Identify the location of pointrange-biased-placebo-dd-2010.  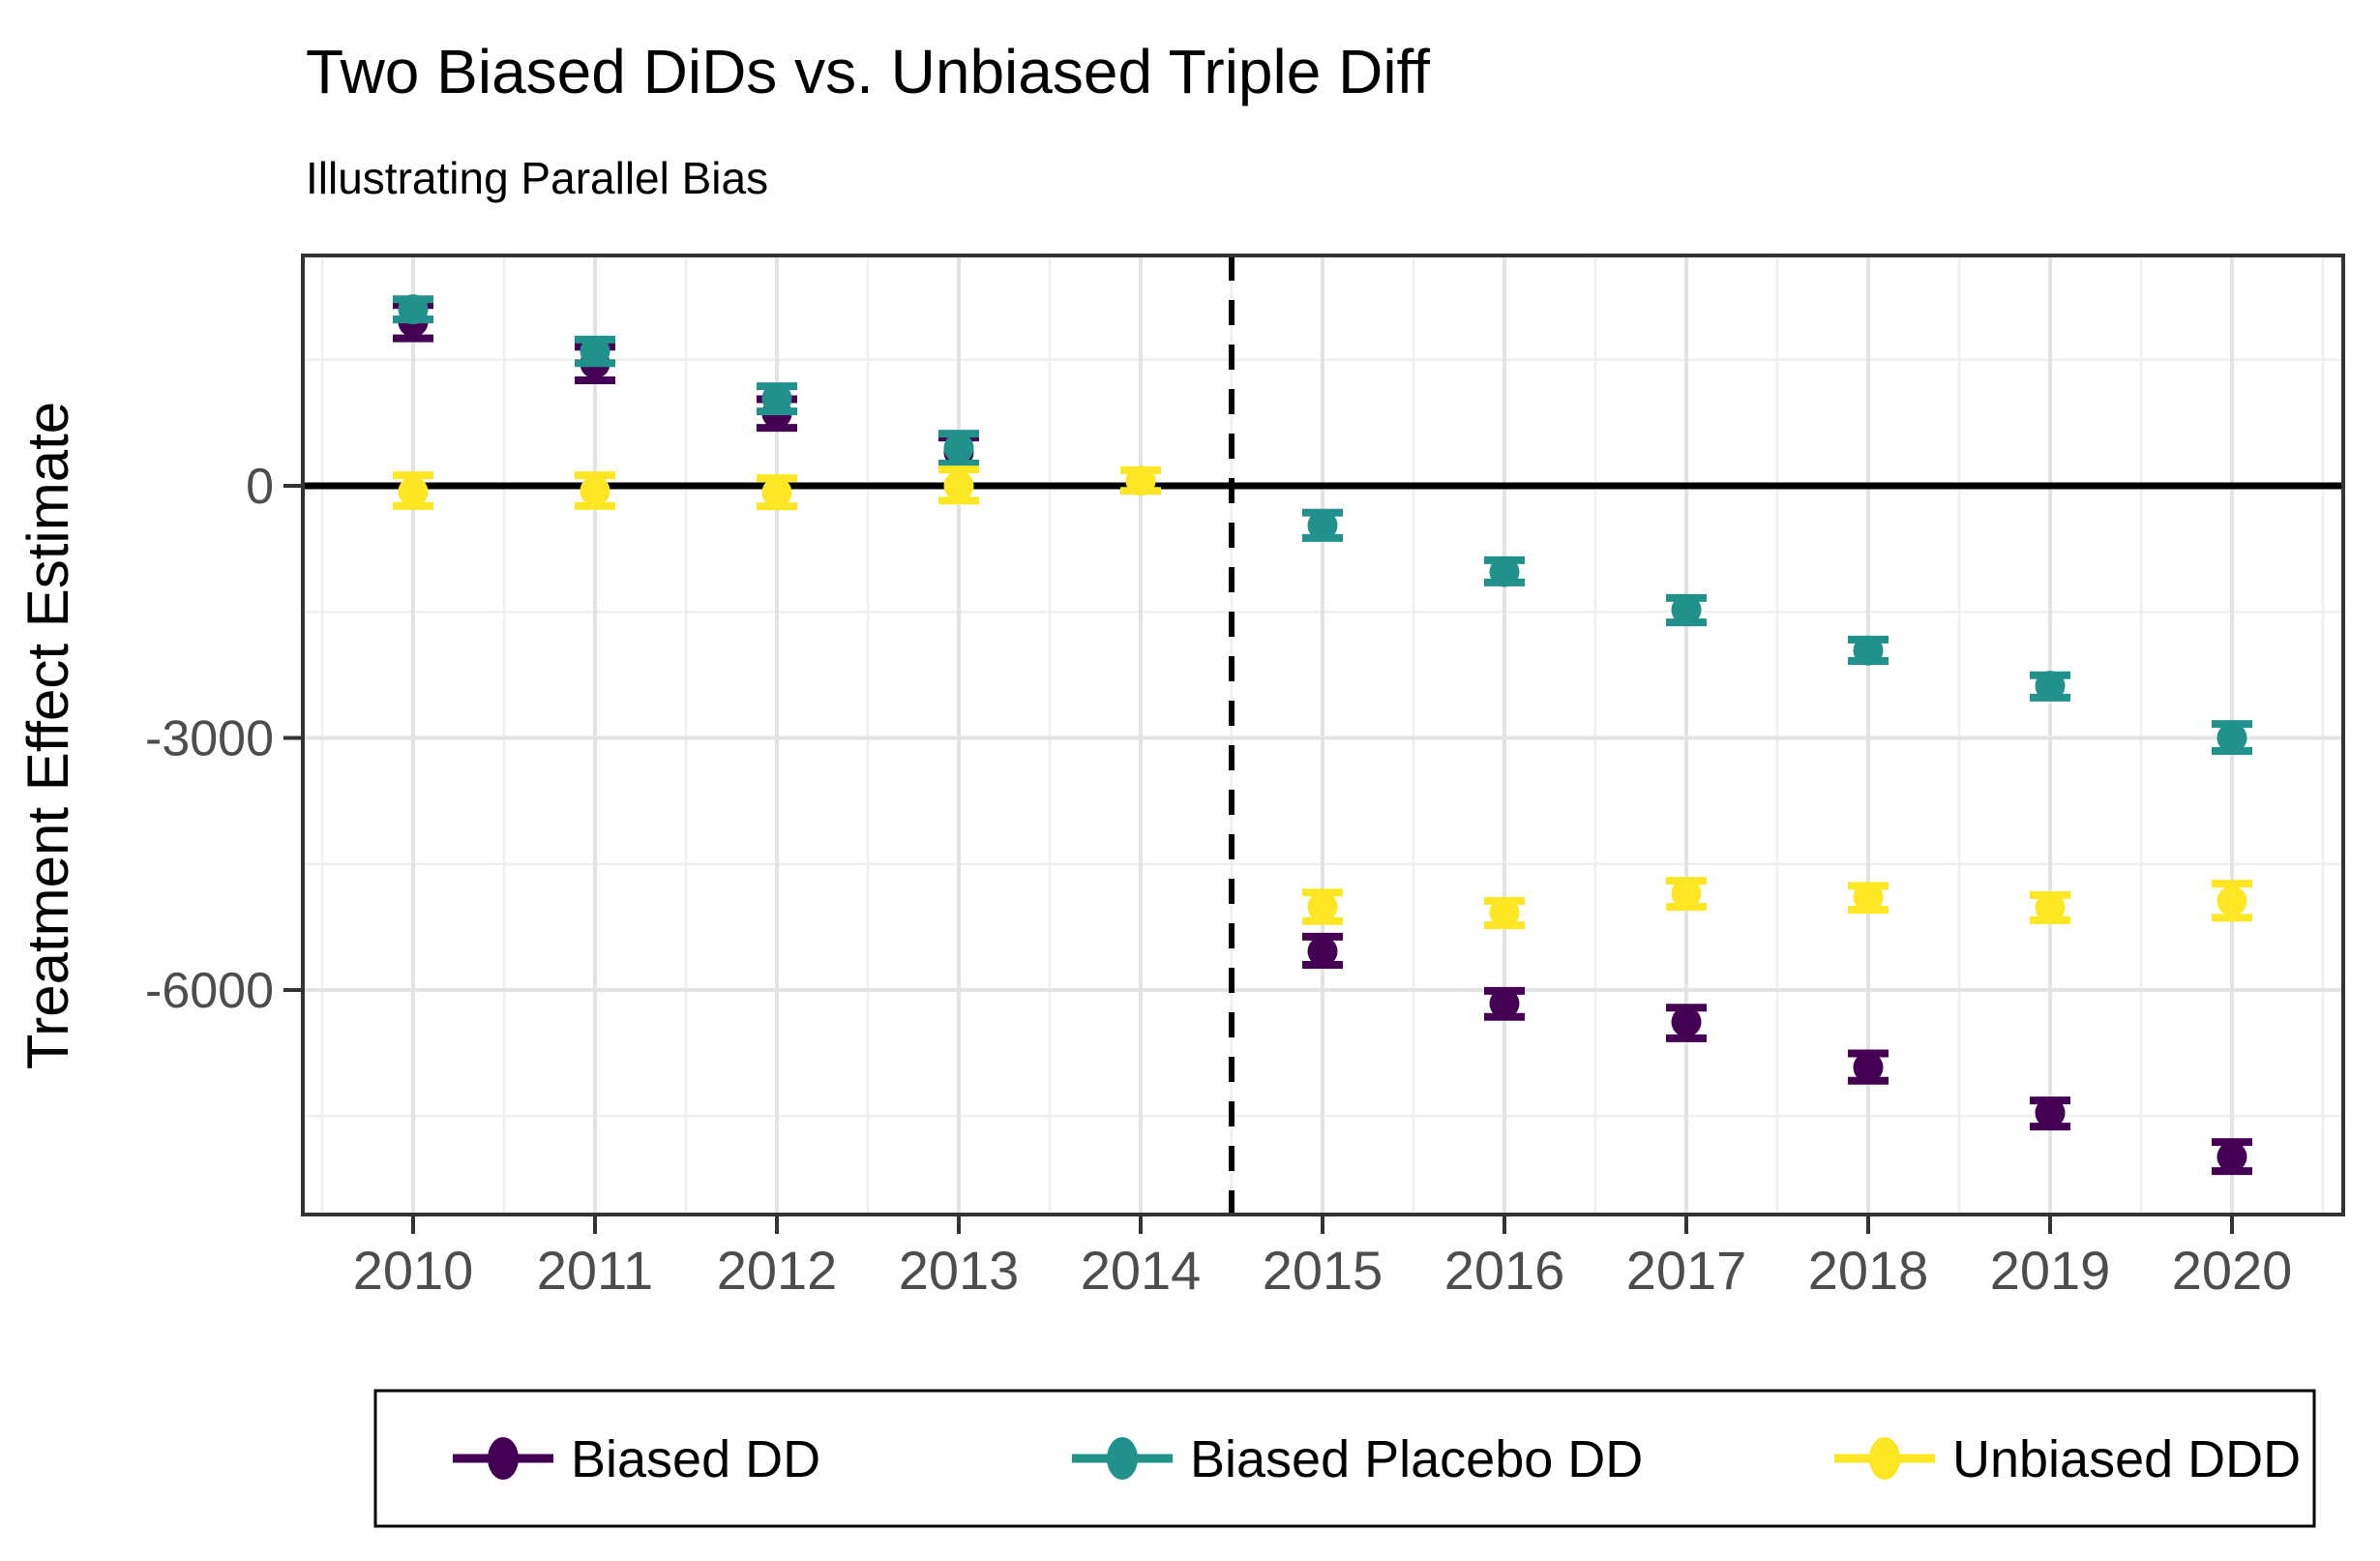
(413, 309).